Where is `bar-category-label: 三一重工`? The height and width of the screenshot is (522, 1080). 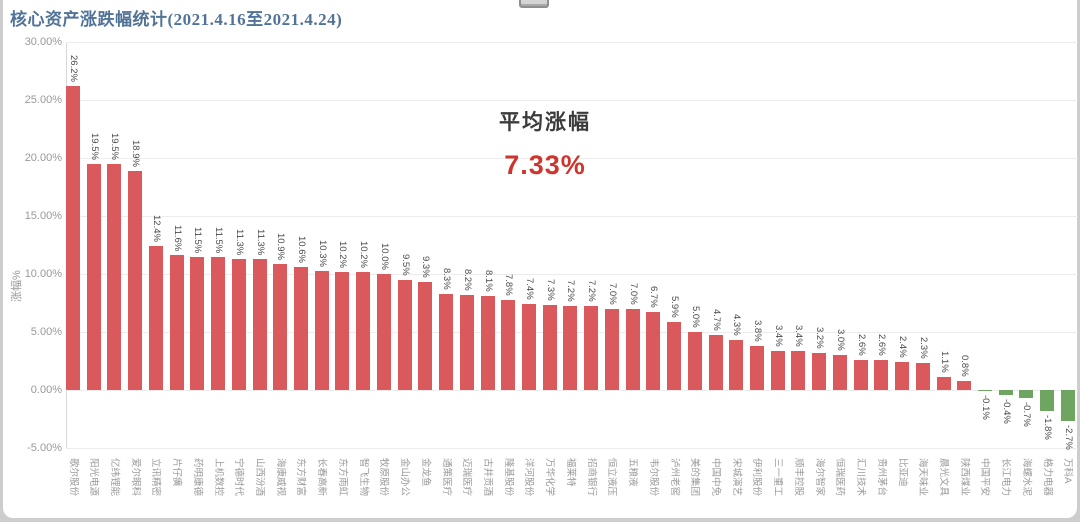
bar-category-label: 三一重工 is located at coordinates (778, 477).